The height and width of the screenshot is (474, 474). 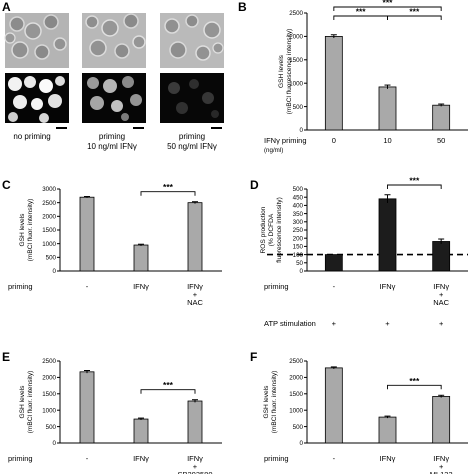 I want to click on condition-label: no priming, so click(x=31, y=136).